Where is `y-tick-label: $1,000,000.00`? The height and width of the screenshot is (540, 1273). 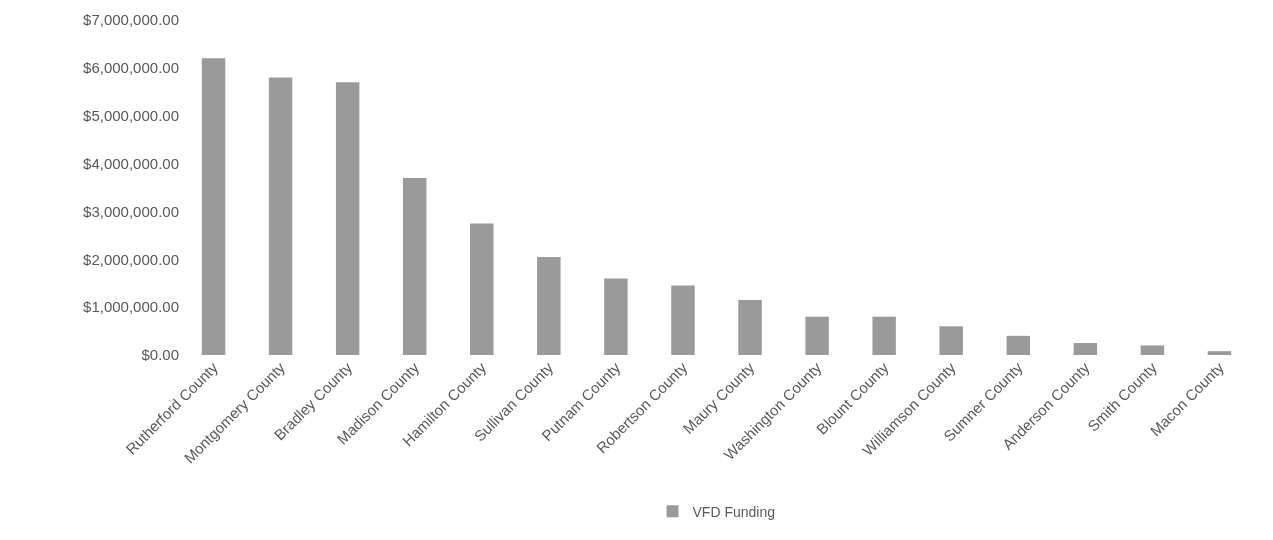 y-tick-label: $1,000,000.00 is located at coordinates (131, 307).